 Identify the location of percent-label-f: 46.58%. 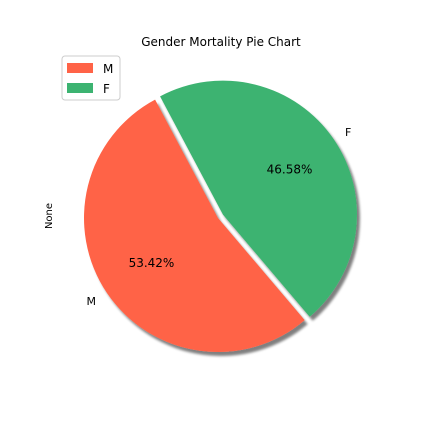
(290, 169).